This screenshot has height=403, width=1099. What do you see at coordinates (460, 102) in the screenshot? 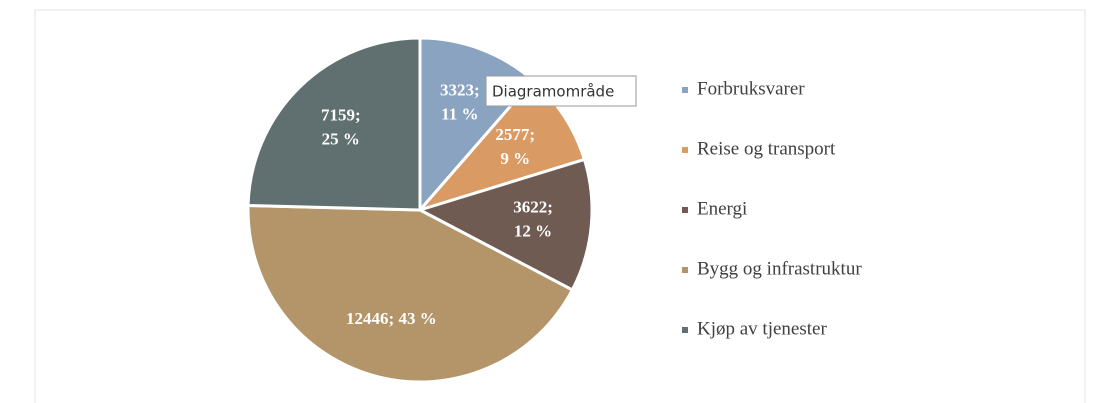
I see `data-label: 3323; 11 %` at bounding box center [460, 102].